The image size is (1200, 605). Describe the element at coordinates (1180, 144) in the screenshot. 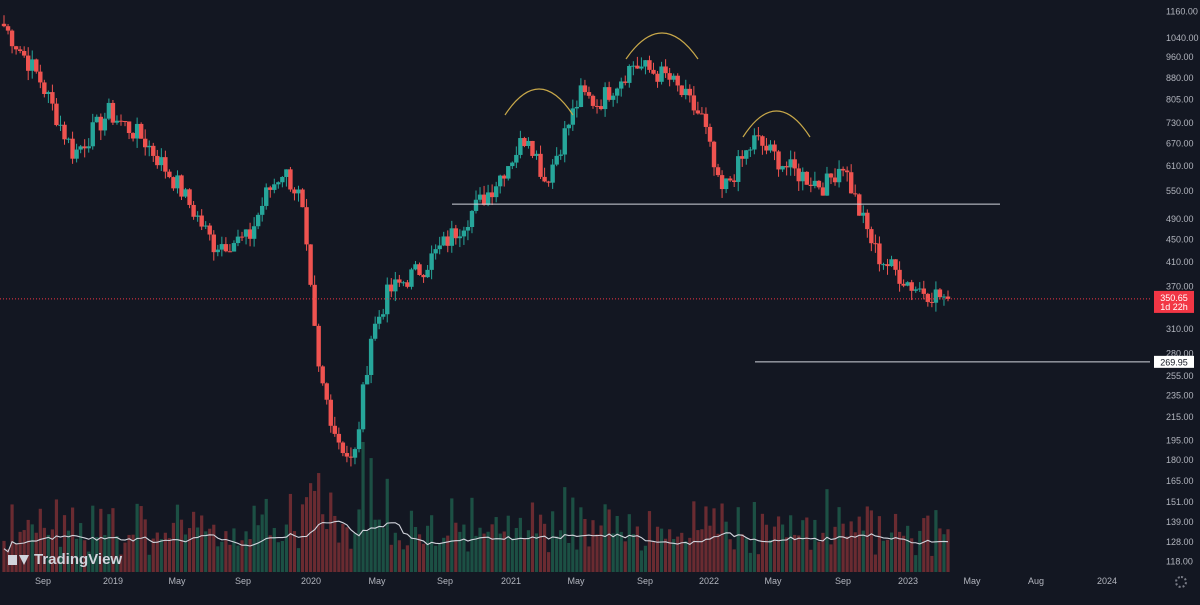

I see `y-tick-label: 670.00` at that location.